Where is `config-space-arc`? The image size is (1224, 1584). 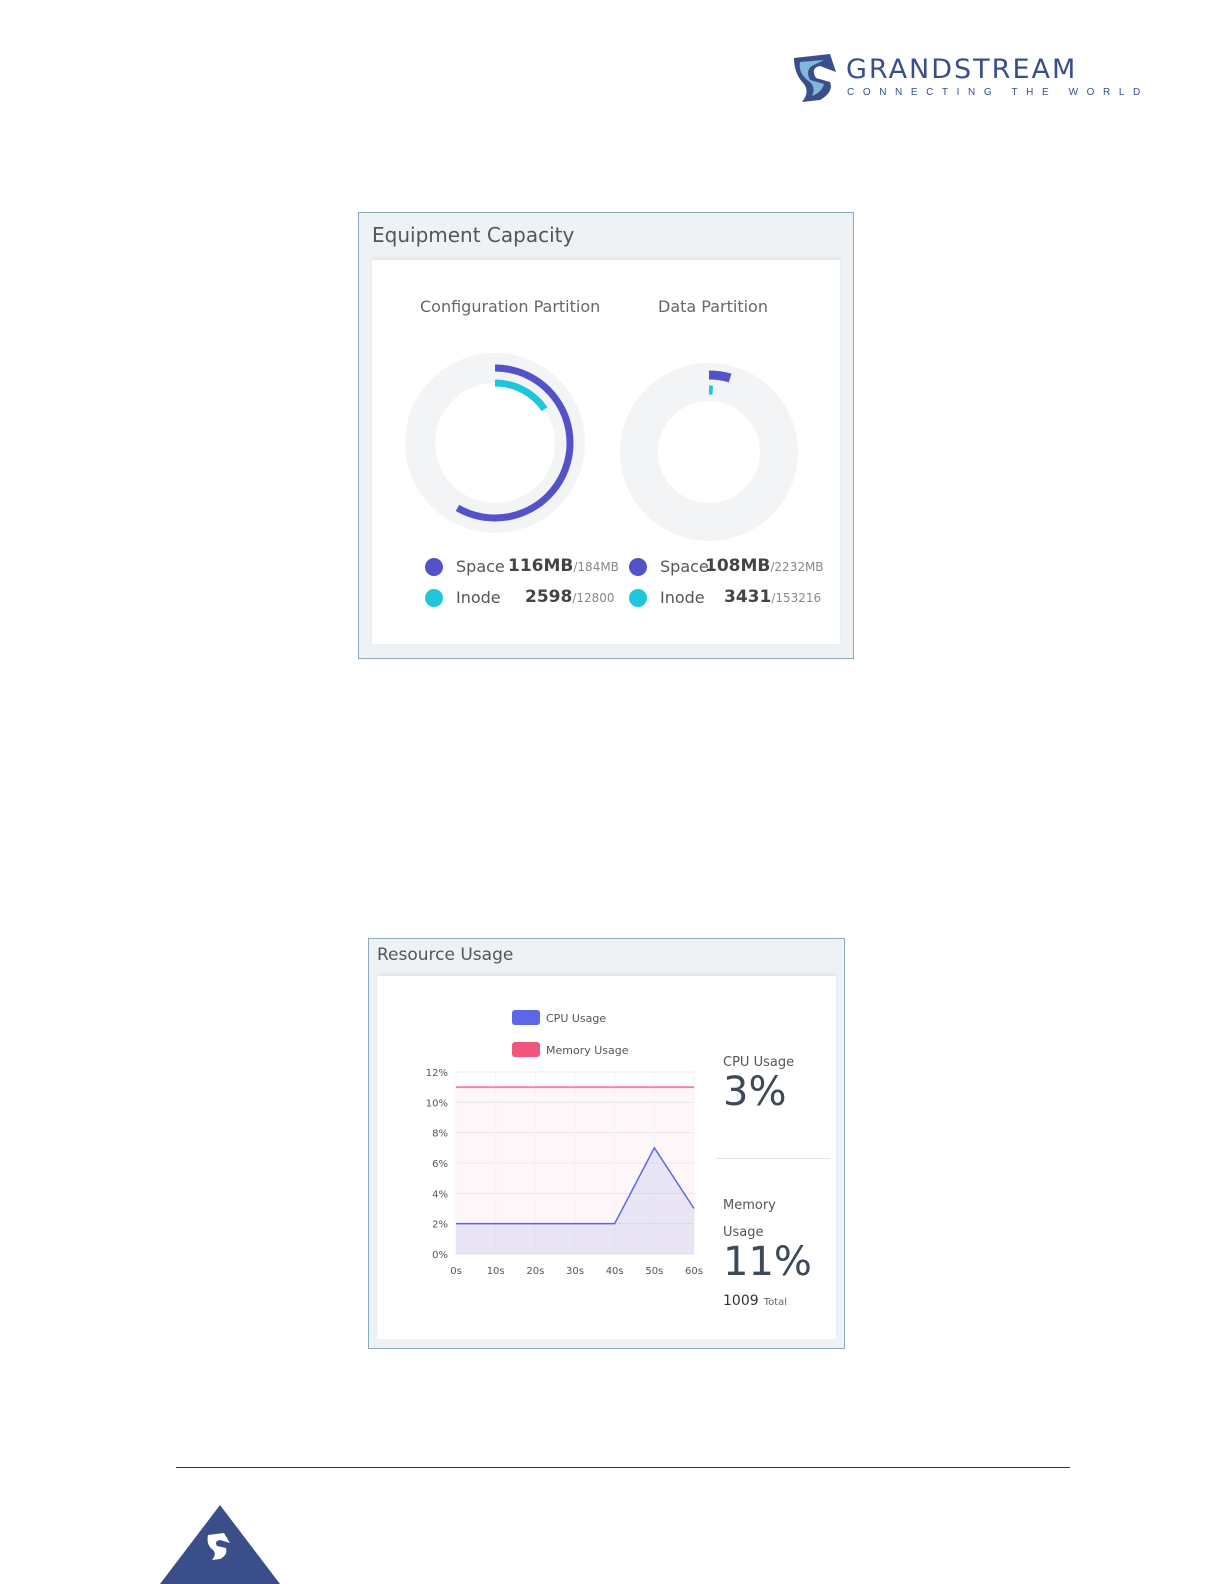 config-space-arc is located at coordinates (514, 443).